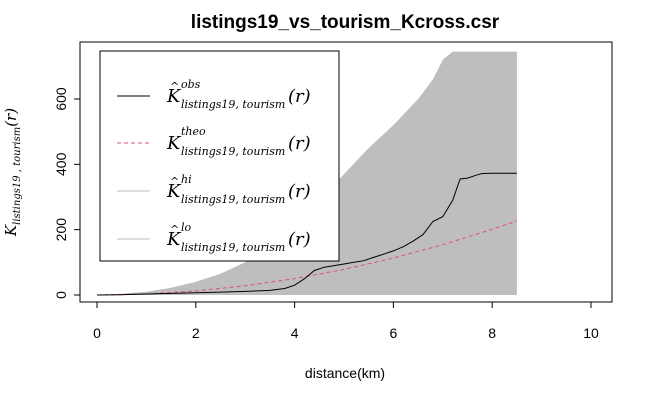 The width and height of the screenshot is (652, 402). I want to click on x-tick-label: 10, so click(591, 333).